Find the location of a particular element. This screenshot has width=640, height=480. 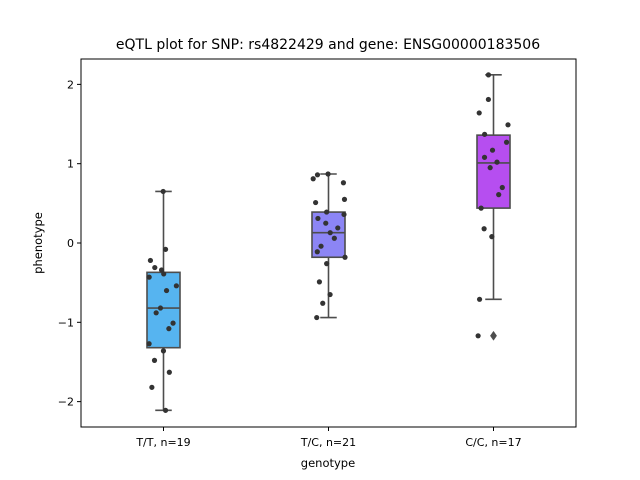

x-tick-label: T/C, n=21 is located at coordinates (328, 442).